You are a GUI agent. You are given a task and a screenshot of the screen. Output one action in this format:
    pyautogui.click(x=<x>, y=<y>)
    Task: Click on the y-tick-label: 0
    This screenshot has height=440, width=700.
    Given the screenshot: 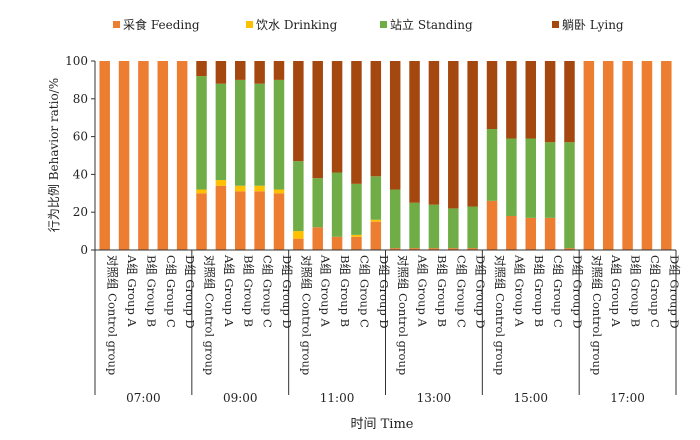 What is the action you would take?
    pyautogui.click(x=84, y=250)
    